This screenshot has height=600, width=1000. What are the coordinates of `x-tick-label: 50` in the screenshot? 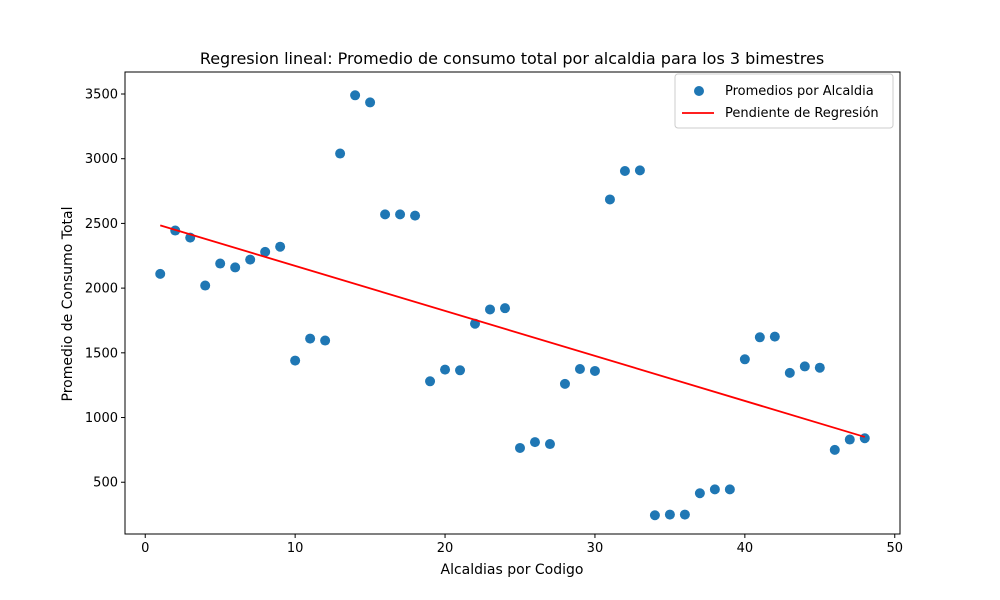 It's located at (894, 548).